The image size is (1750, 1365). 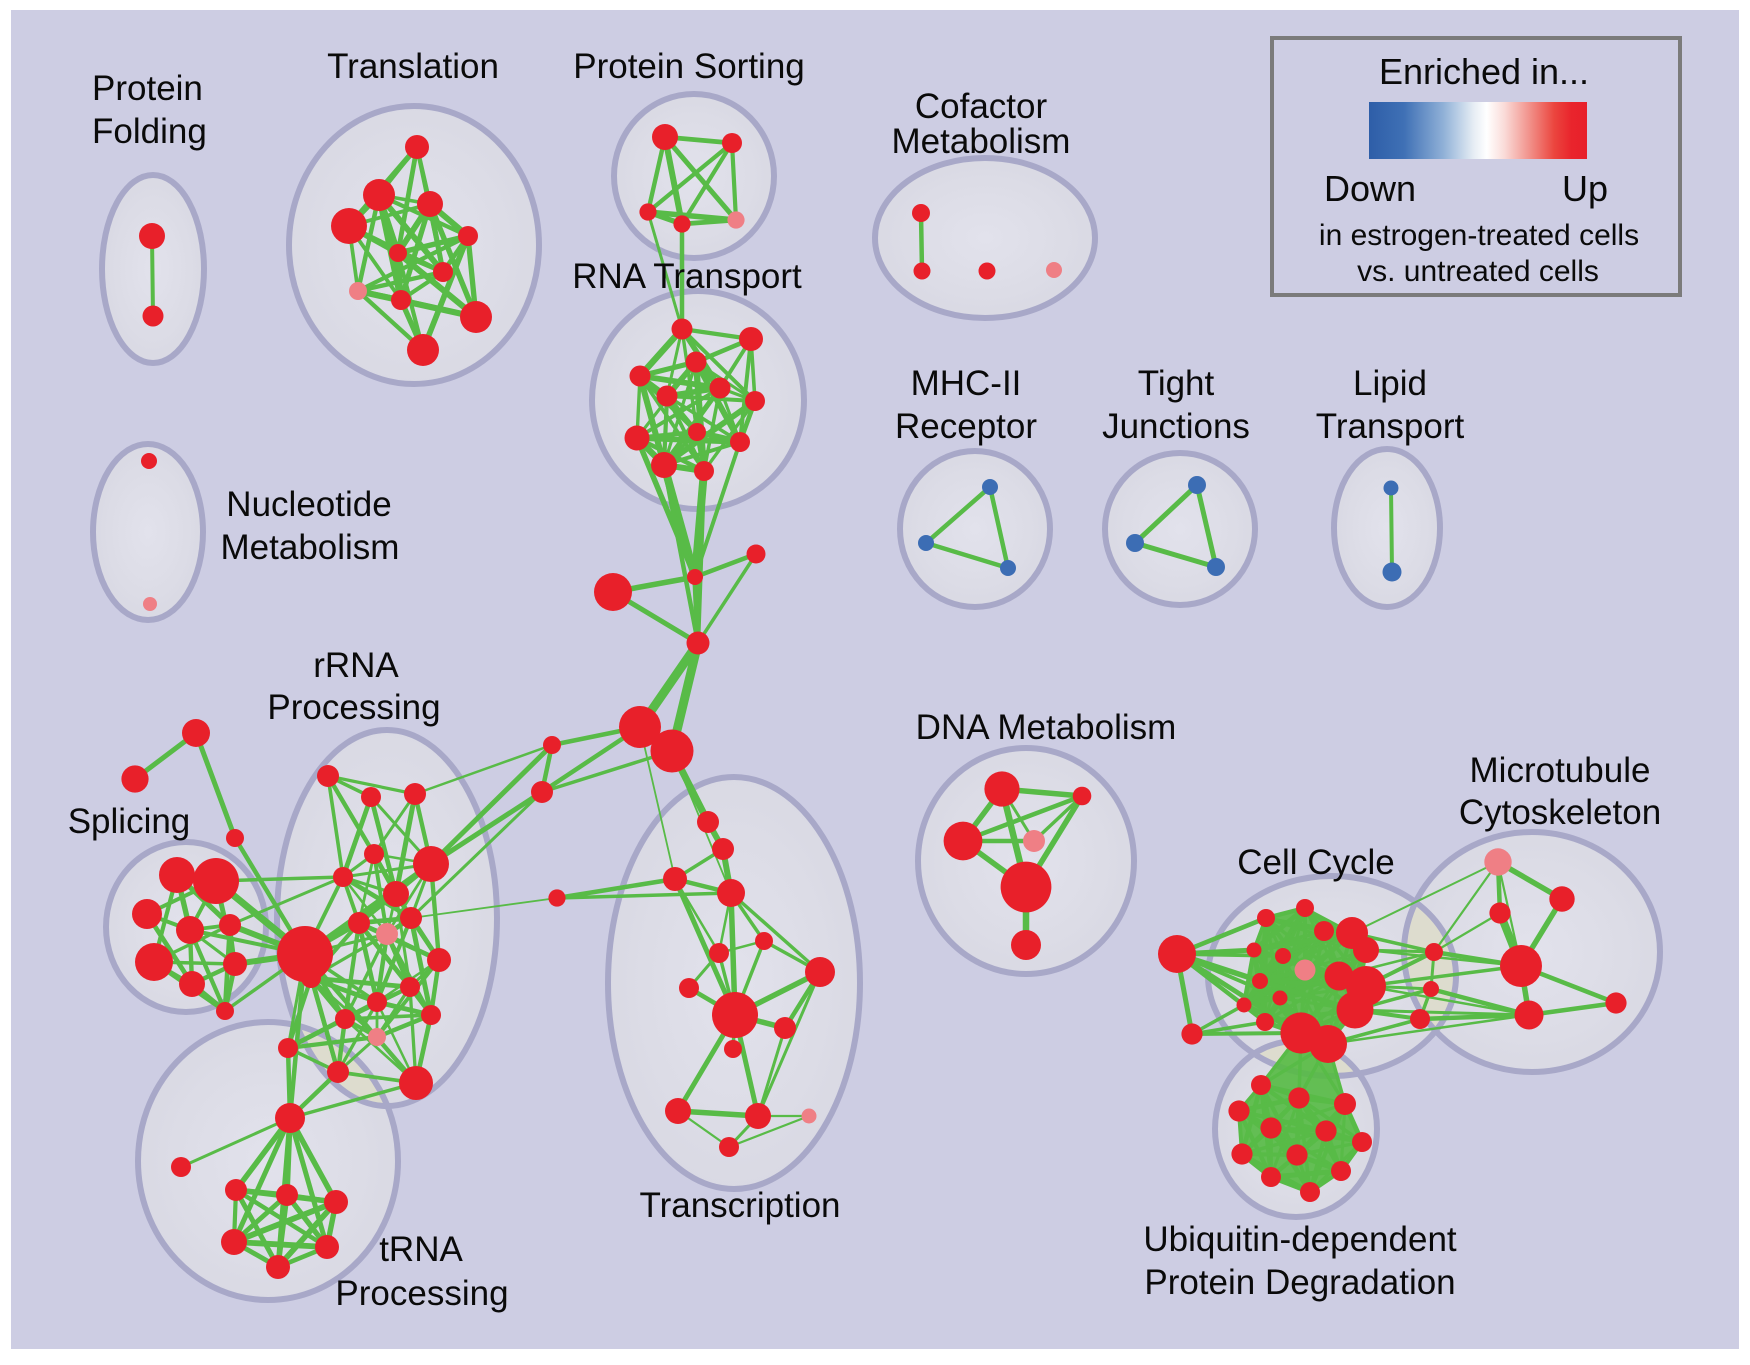 What do you see at coordinates (1176, 426) in the screenshot?
I see `svg-text: Junctions` at bounding box center [1176, 426].